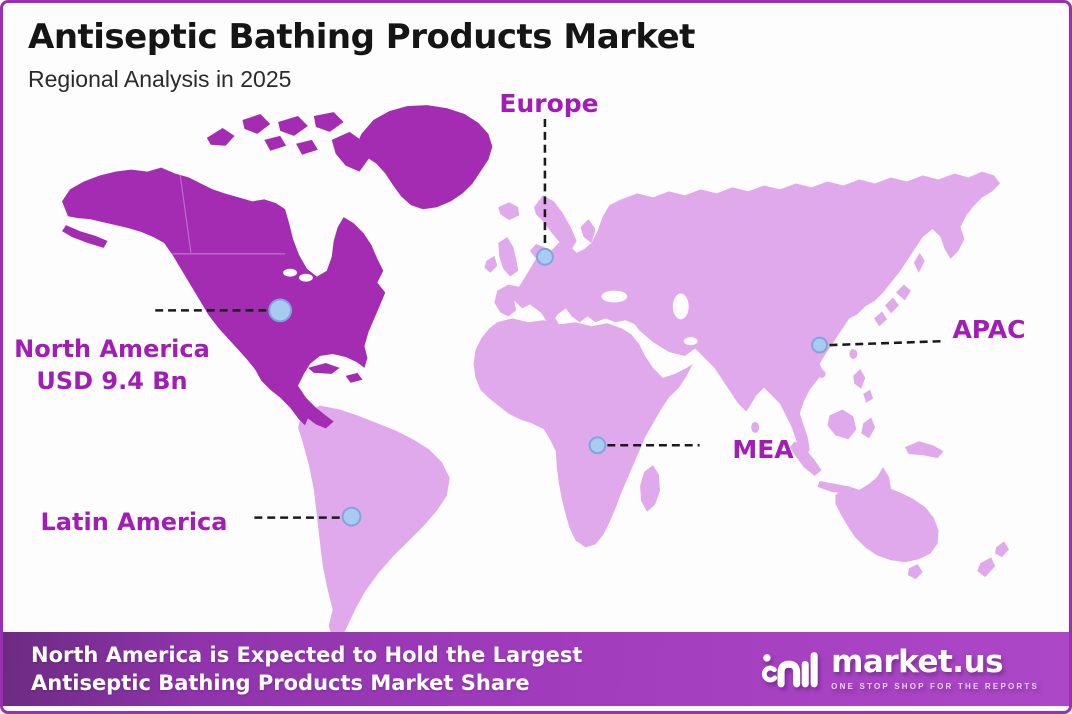 This screenshot has width=1072, height=714. Describe the element at coordinates (935, 686) in the screenshot. I see `brand-tagline: ONE STOP SHOP FOR THE REPORTS` at that location.